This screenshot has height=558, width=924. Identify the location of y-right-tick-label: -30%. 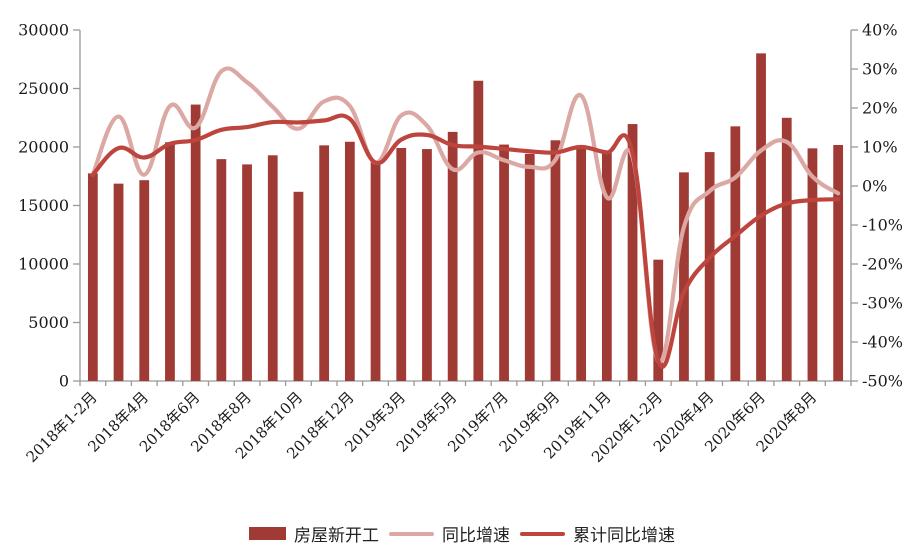
(882, 303).